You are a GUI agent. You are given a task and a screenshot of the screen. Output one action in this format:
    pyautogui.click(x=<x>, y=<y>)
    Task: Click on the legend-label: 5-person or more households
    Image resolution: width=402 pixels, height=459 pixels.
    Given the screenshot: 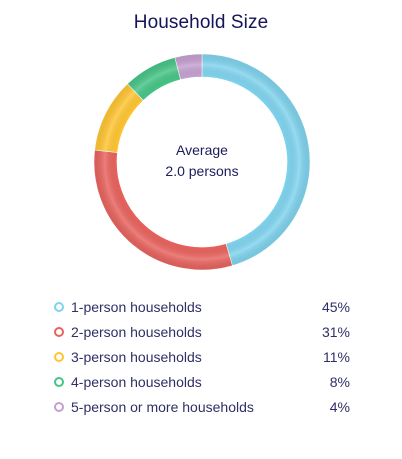 What is the action you would take?
    pyautogui.click(x=162, y=407)
    